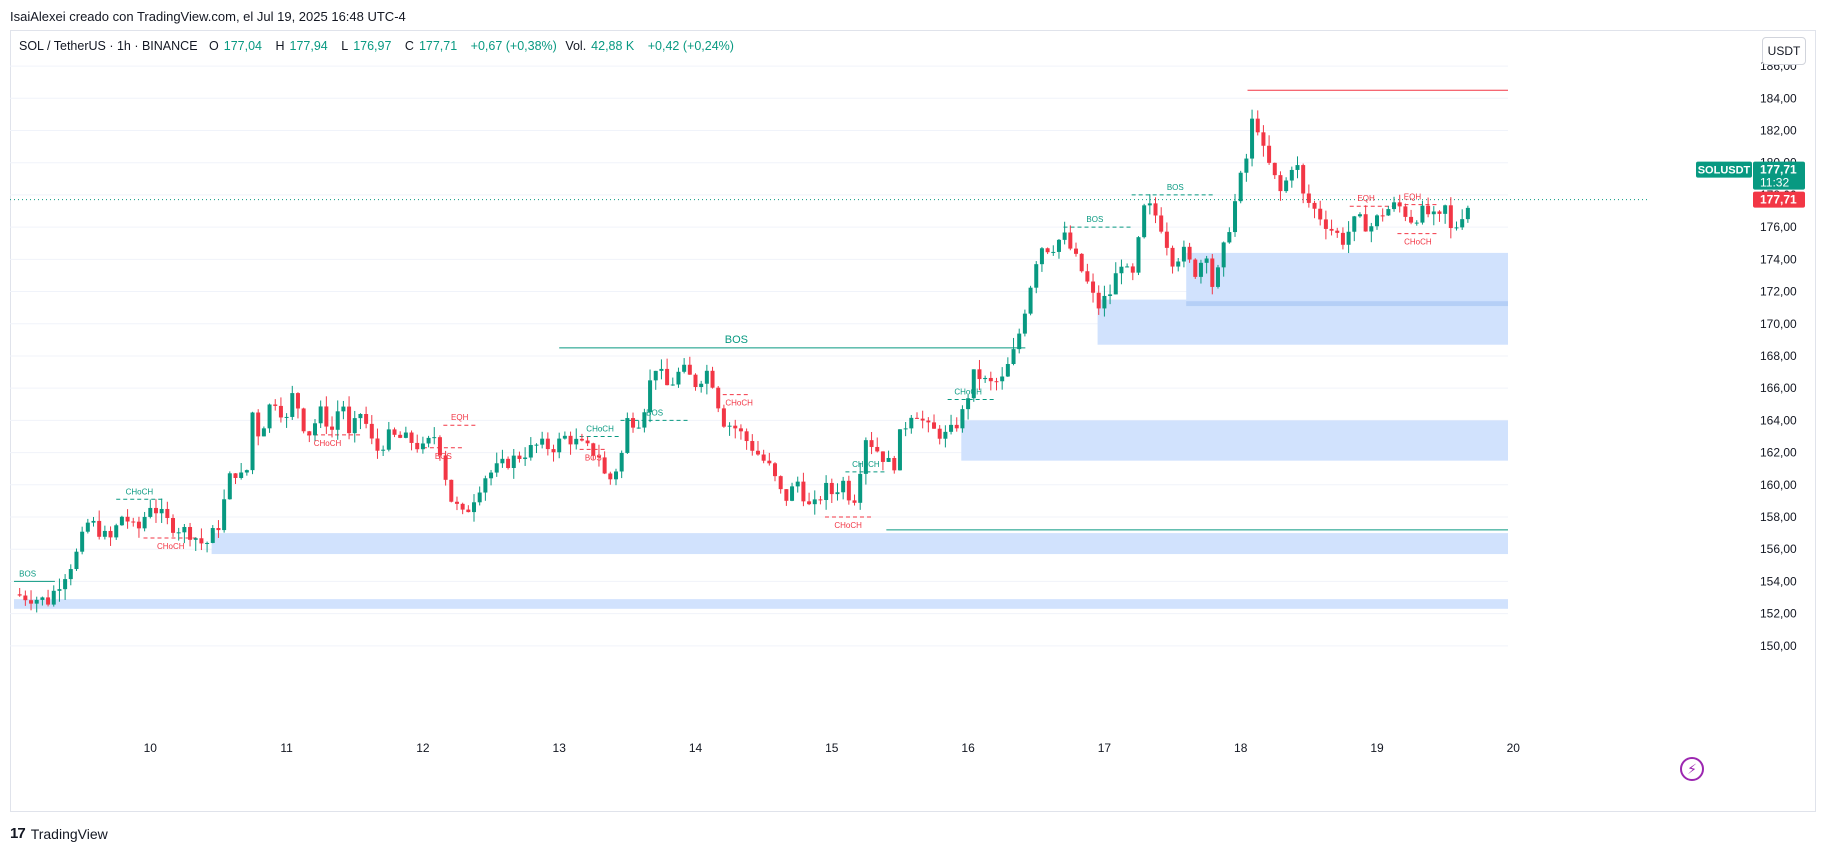 The height and width of the screenshot is (853, 1826). Describe the element at coordinates (242, 46) in the screenshot. I see `open-value: 177,04` at that location.